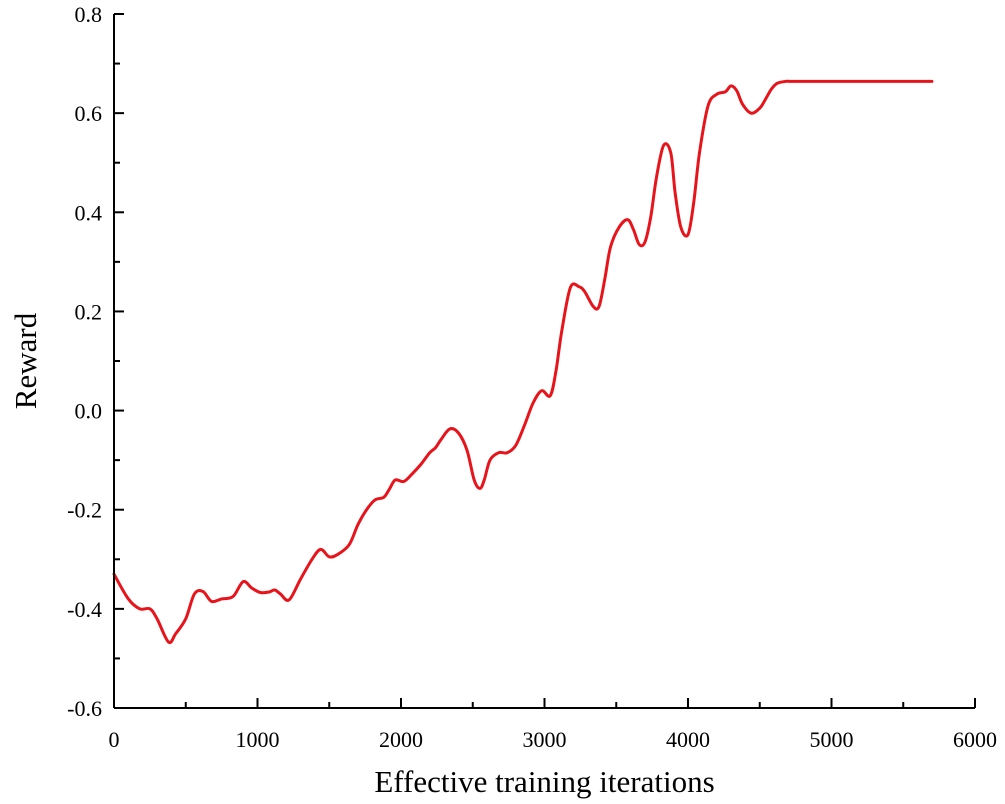 Image resolution: width=1005 pixels, height=804 pixels. I want to click on x-axis-title: Effective training iterations, so click(544, 781).